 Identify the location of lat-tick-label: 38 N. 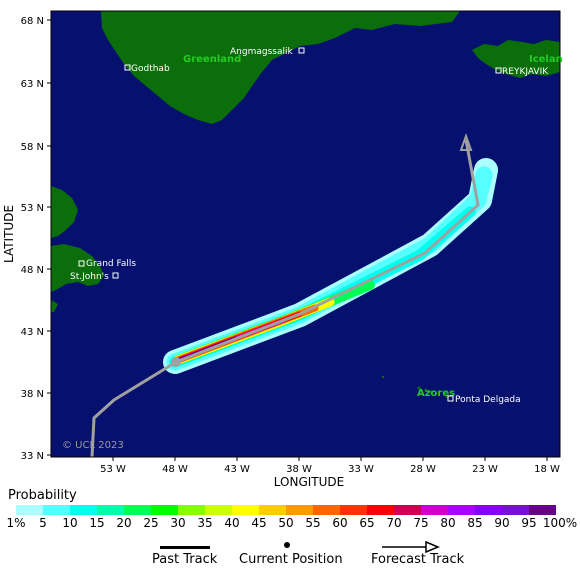
(32, 394).